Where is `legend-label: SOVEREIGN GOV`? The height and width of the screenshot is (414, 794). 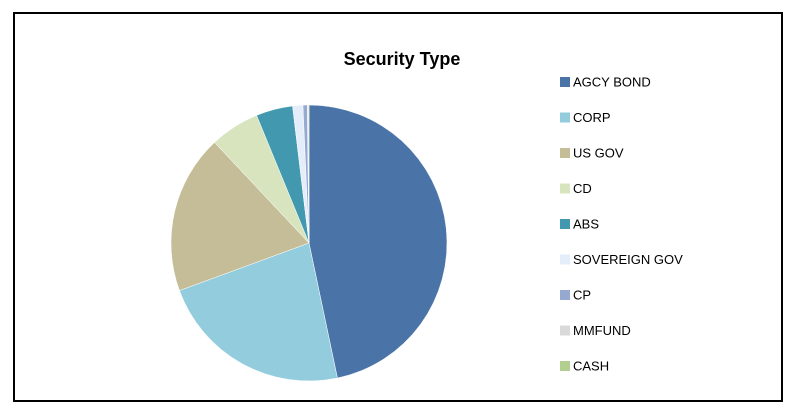 legend-label: SOVEREIGN GOV is located at coordinates (628, 259).